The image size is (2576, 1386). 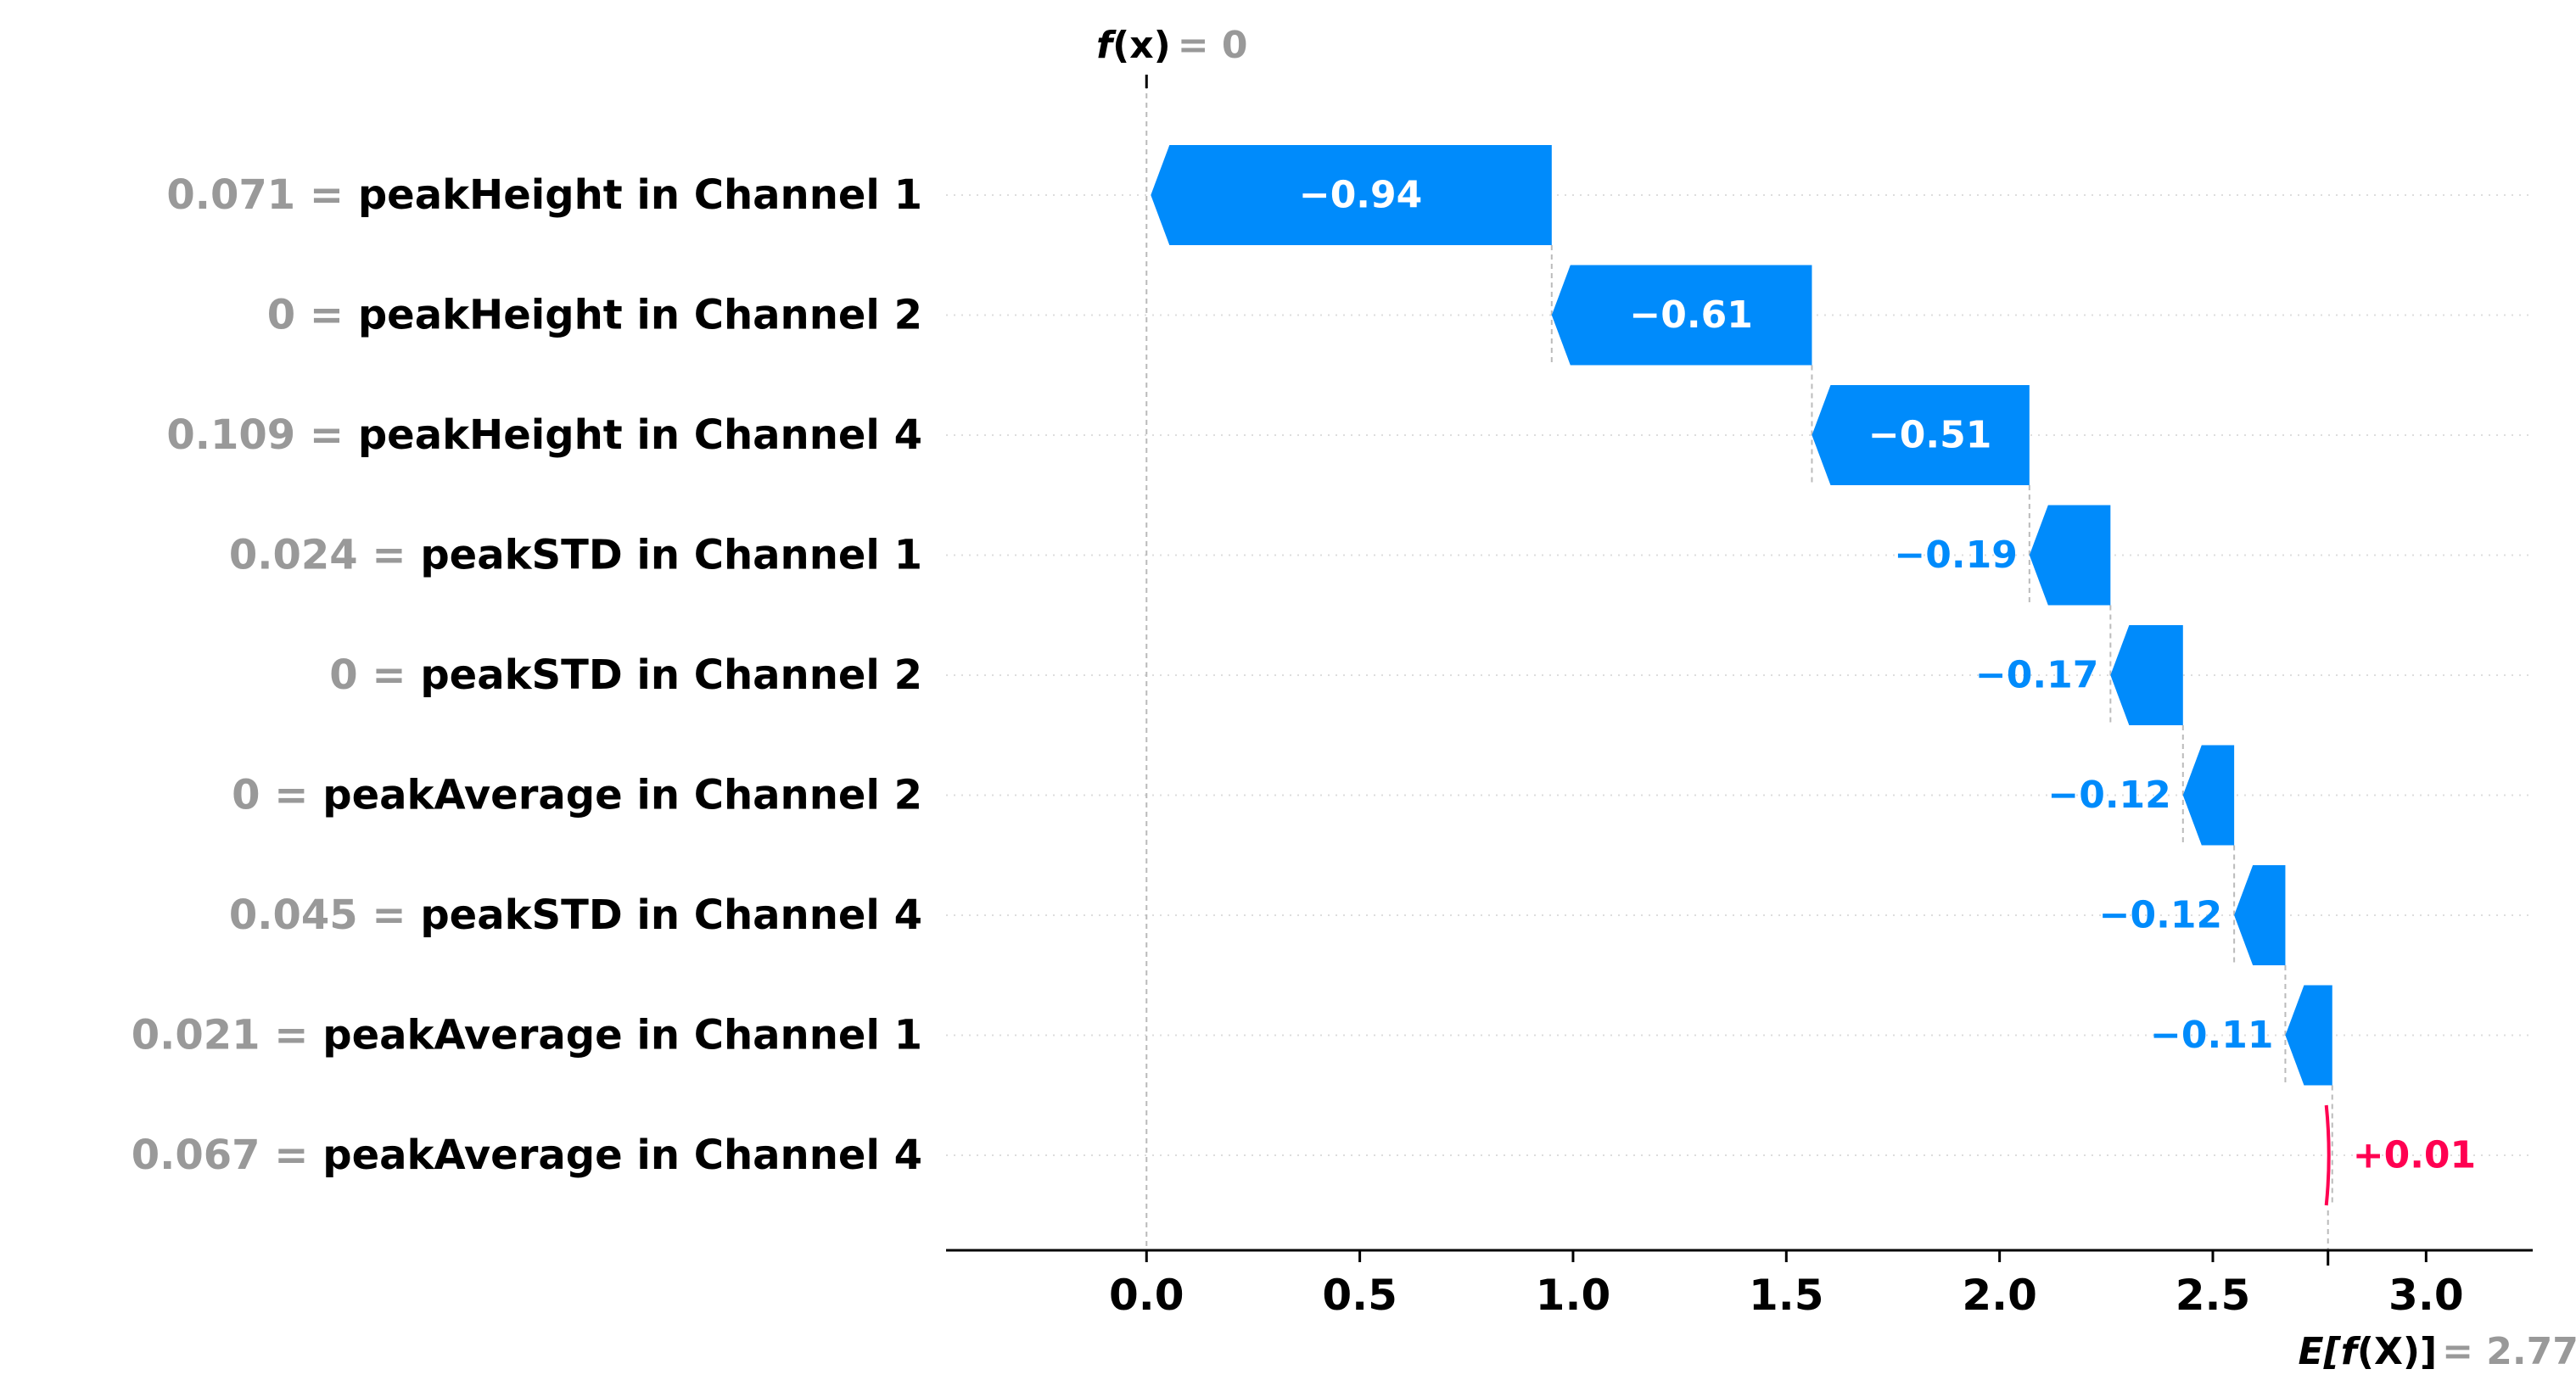 What do you see at coordinates (1930, 435) in the screenshot?
I see `bar-value-label: −0.51` at bounding box center [1930, 435].